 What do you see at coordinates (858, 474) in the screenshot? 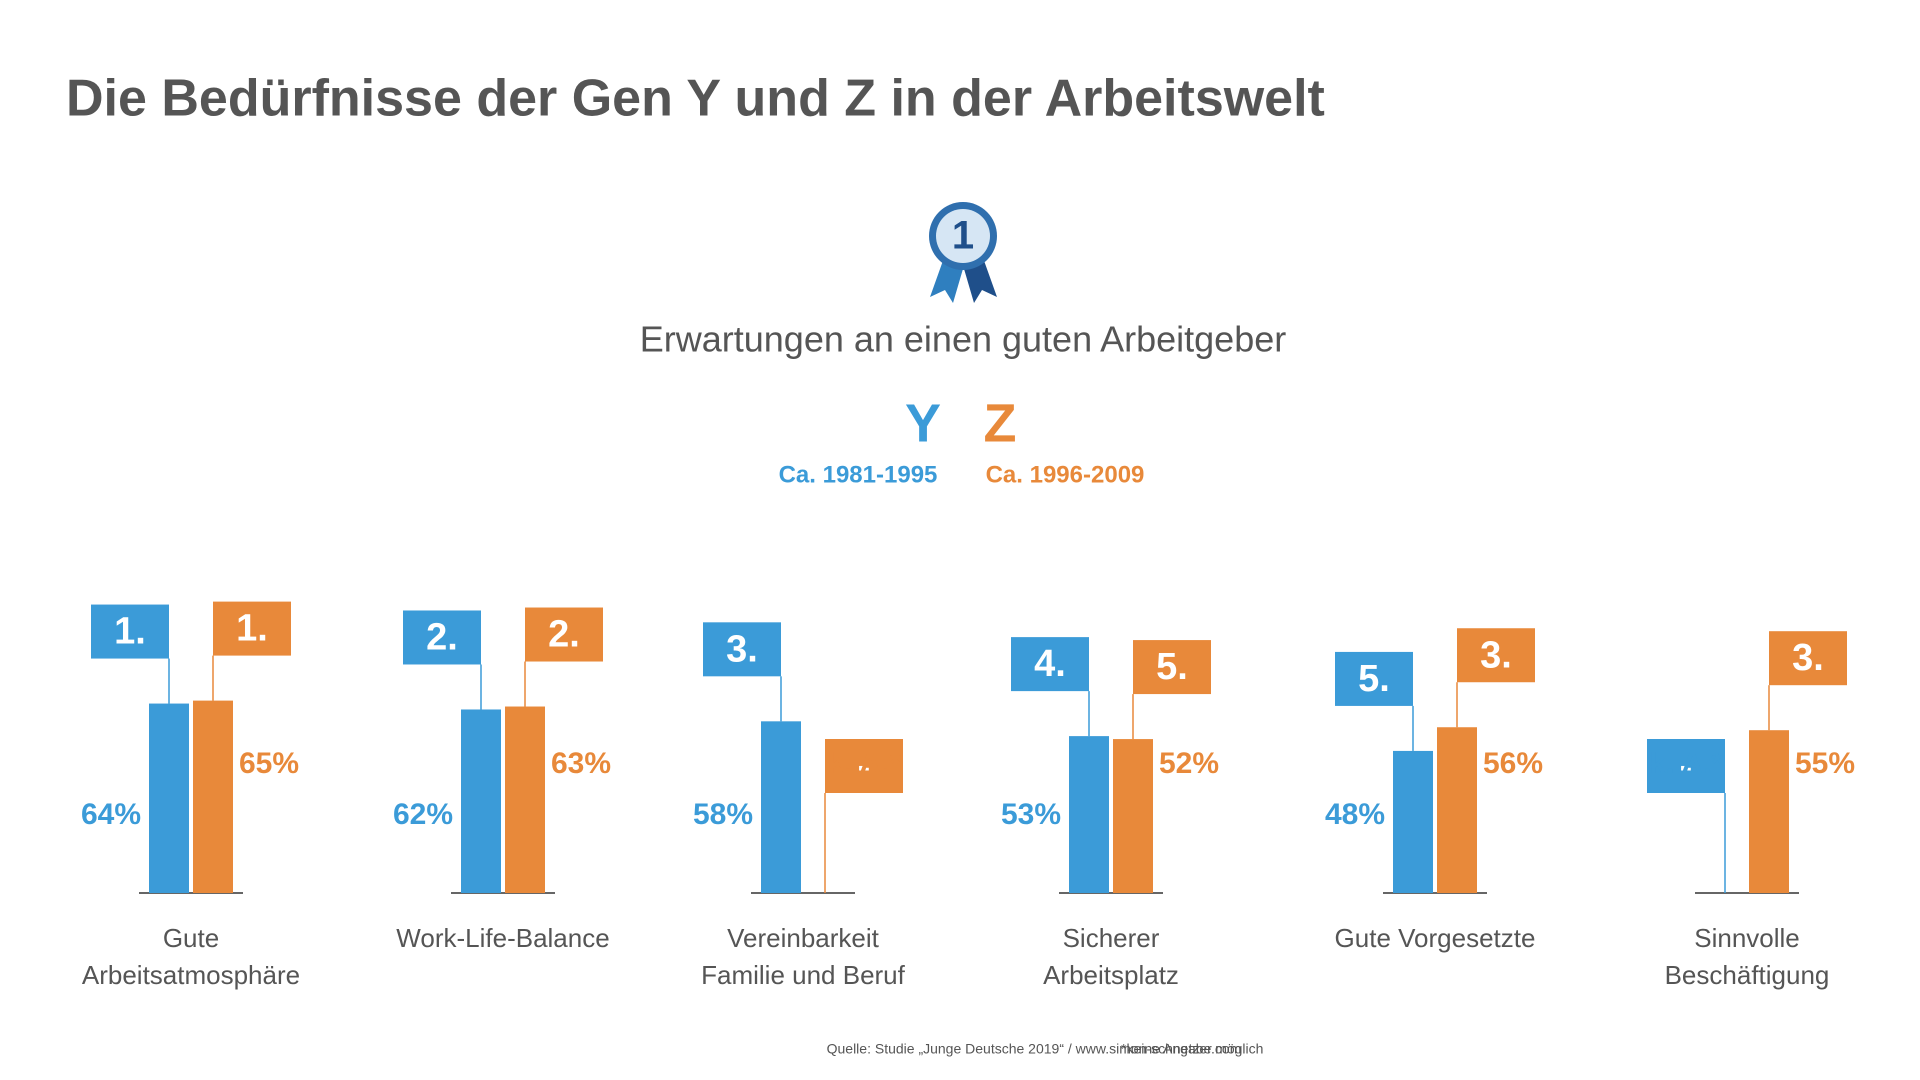
I see `legend-period: Ca. 1981-1995` at bounding box center [858, 474].